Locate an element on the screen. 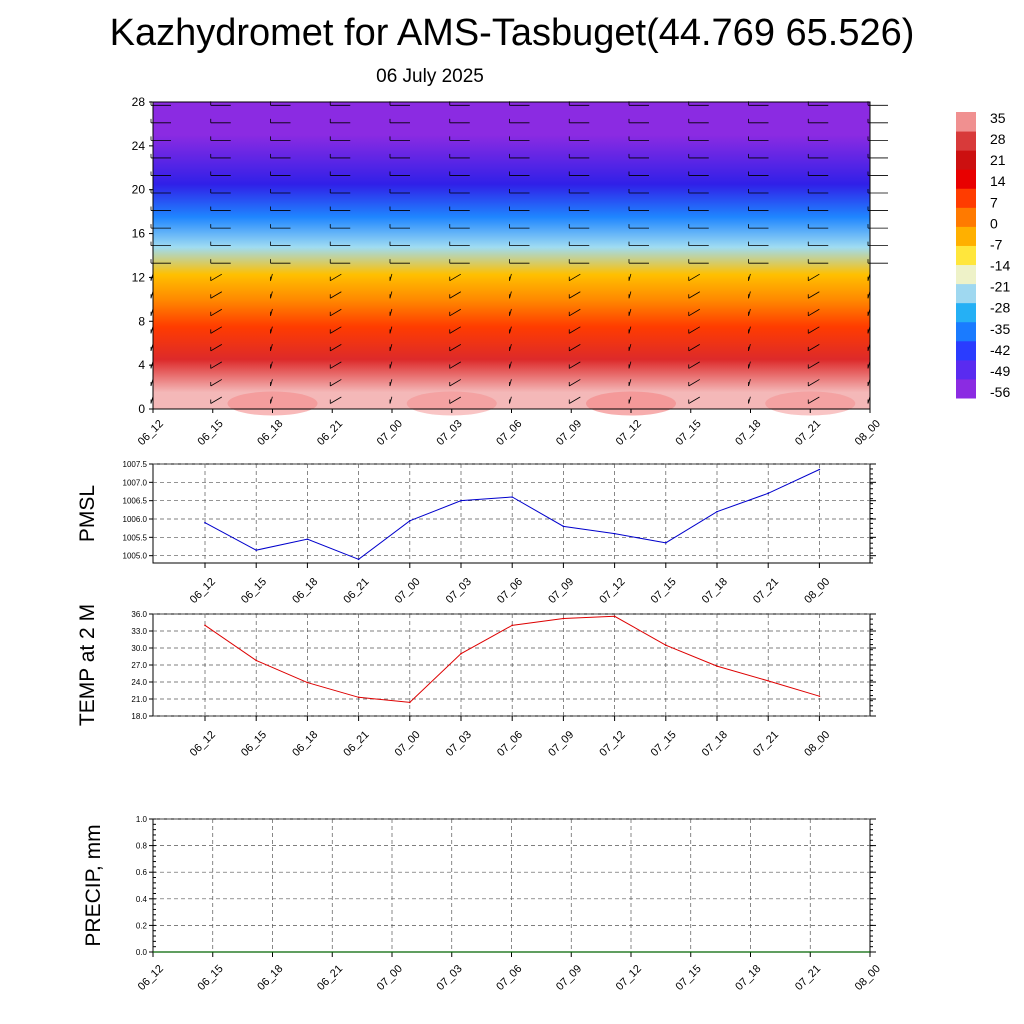 The width and height of the screenshot is (1024, 1024). colorbar-label: -28 is located at coordinates (1000, 308).